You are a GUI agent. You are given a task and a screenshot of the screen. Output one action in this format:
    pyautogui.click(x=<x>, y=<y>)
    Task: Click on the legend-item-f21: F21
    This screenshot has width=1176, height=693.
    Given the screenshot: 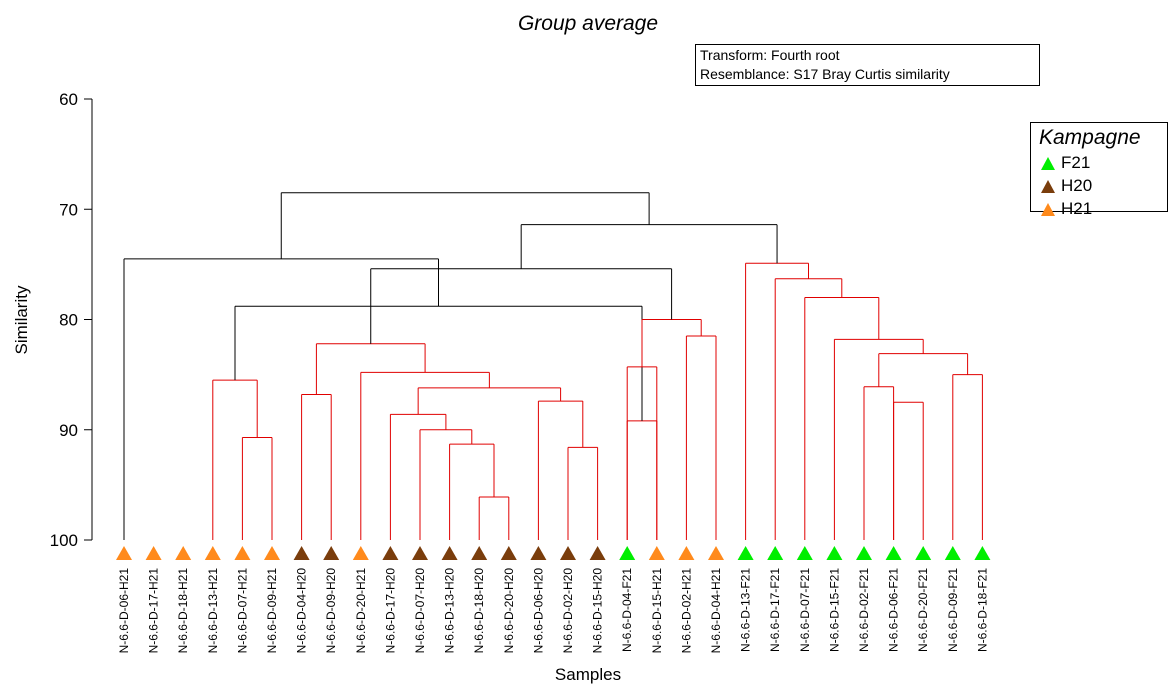 What is the action you would take?
    pyautogui.click(x=1099, y=162)
    